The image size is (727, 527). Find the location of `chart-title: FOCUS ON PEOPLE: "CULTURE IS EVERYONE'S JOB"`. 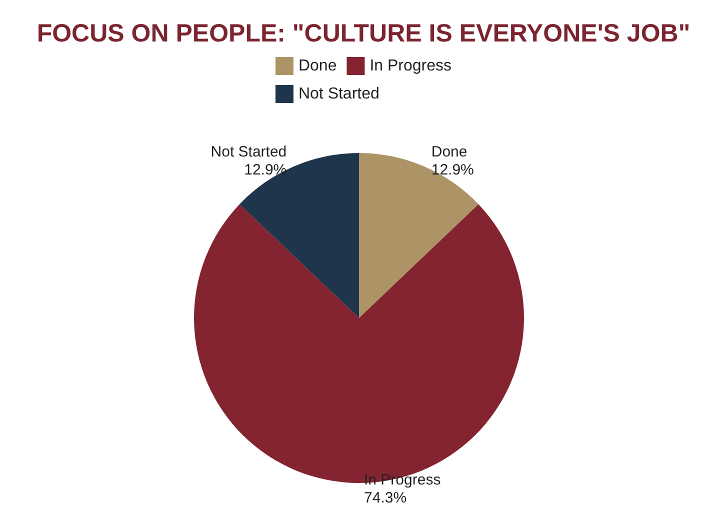

chart-title: FOCUS ON PEOPLE: "CULTURE IS EVERYONE'S JOB" is located at coordinates (363, 34).